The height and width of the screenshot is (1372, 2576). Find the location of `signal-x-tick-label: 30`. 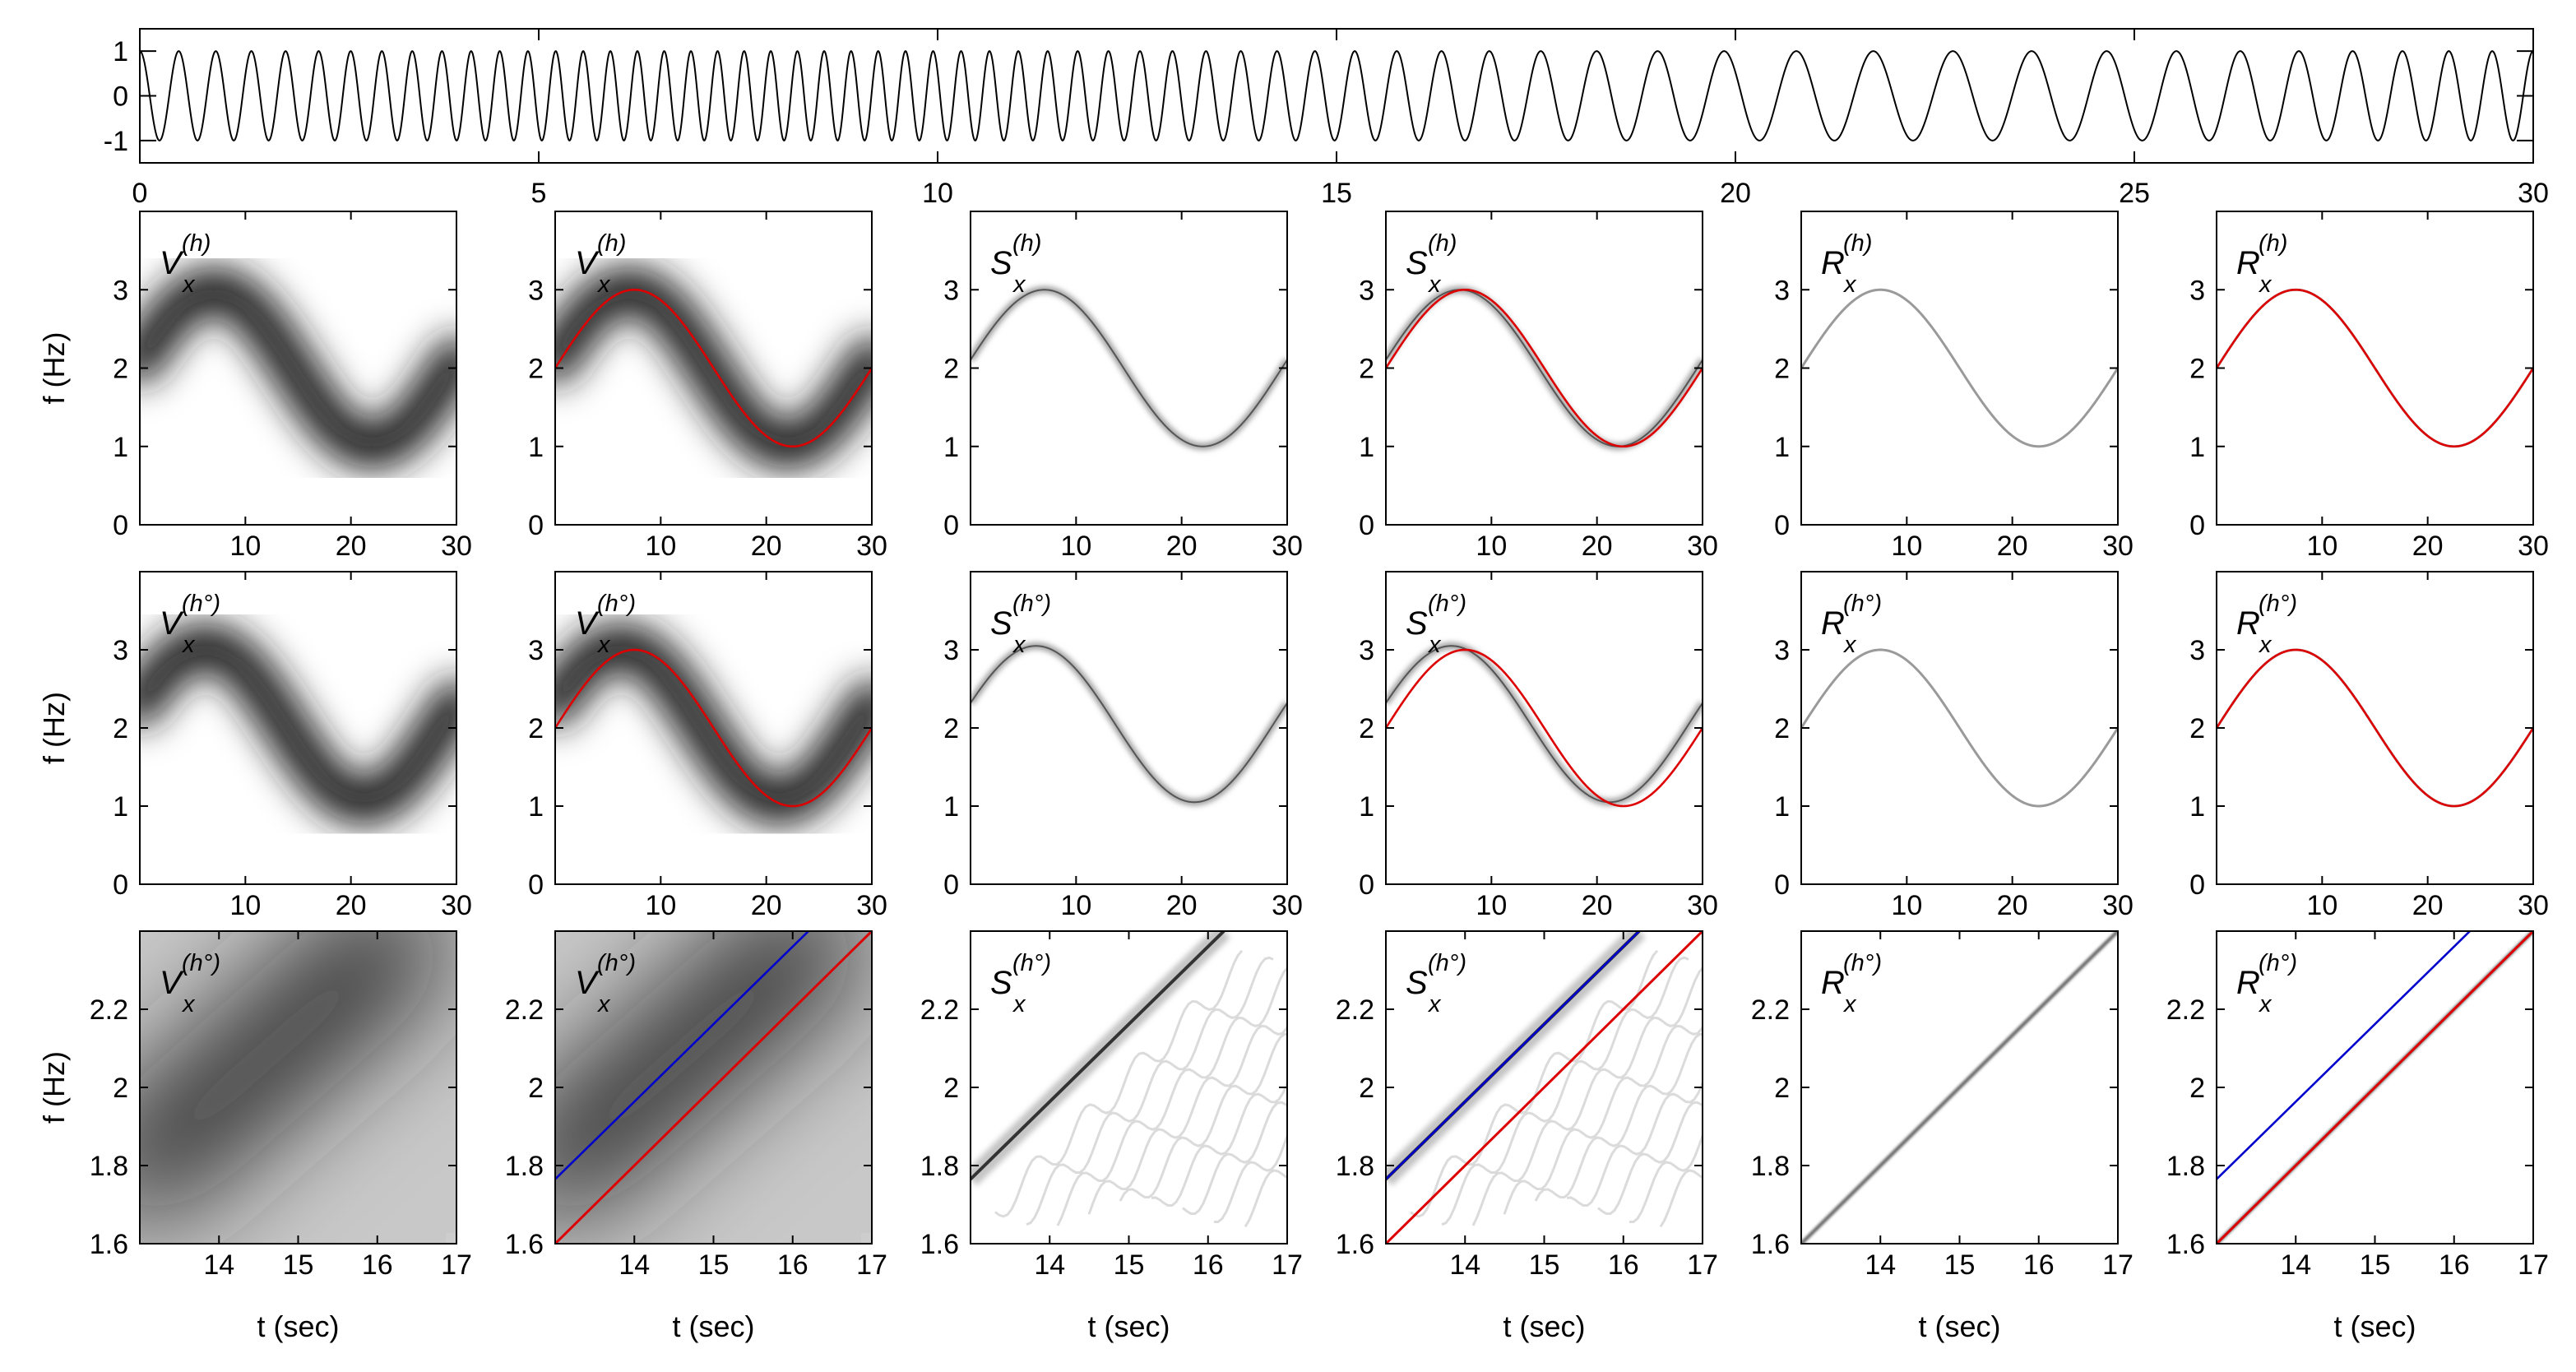

signal-x-tick-label: 30 is located at coordinates (2533, 193).